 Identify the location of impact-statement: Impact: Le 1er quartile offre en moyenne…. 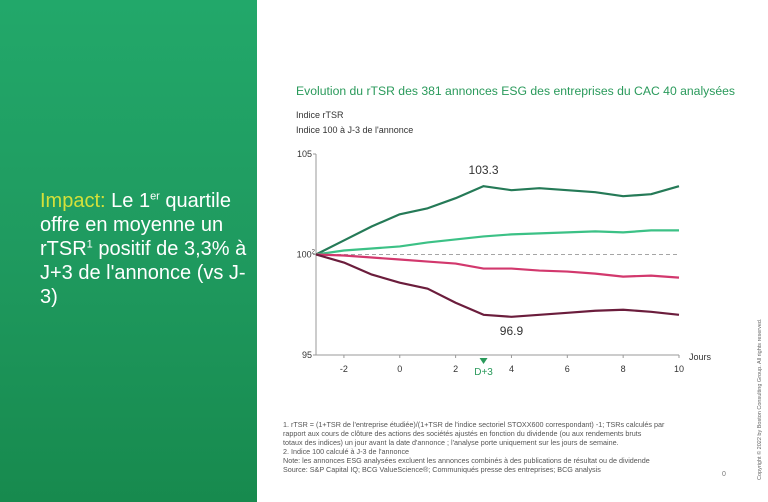
(147, 249).